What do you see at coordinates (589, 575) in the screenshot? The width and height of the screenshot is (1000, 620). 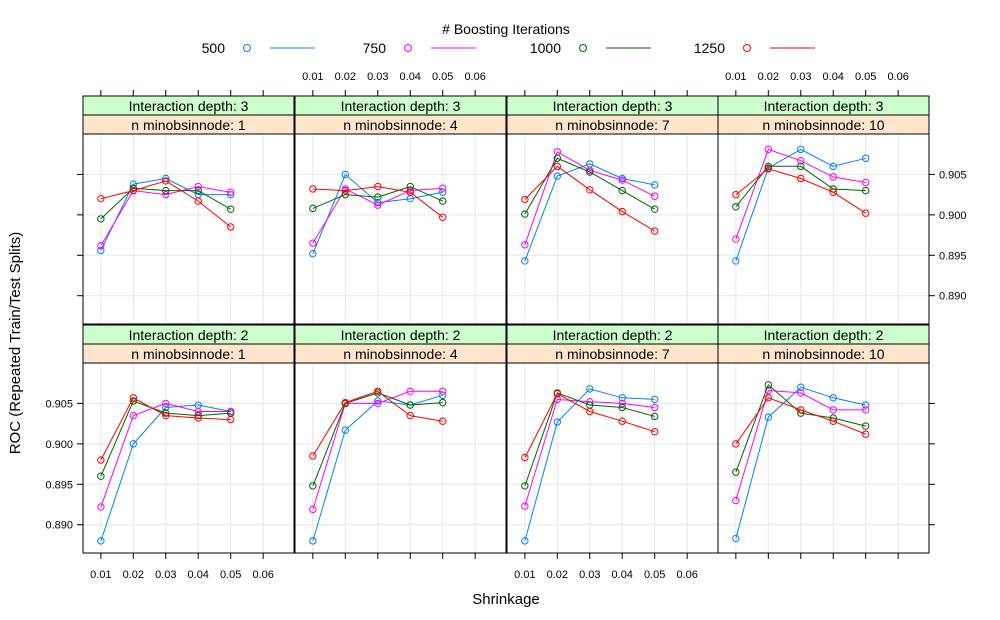 I see `x-tick-label-bottom: 0.03` at bounding box center [589, 575].